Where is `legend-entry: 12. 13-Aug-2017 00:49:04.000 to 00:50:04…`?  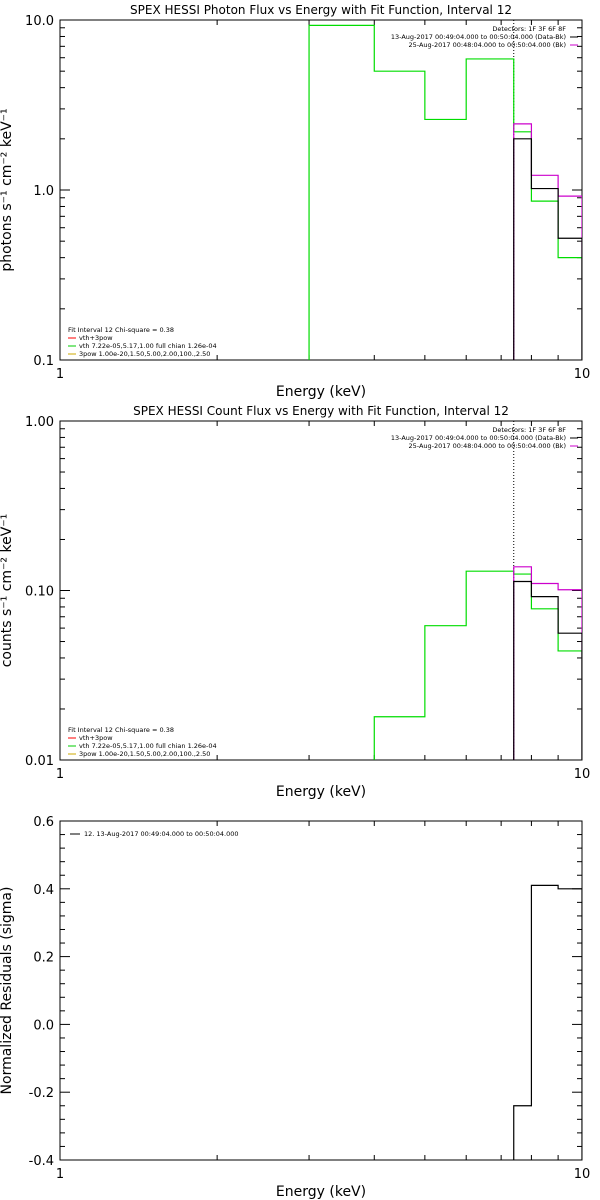
legend-entry: 12. 13-Aug-2017 00:49:04.000 to 00:50:04… is located at coordinates (161, 834).